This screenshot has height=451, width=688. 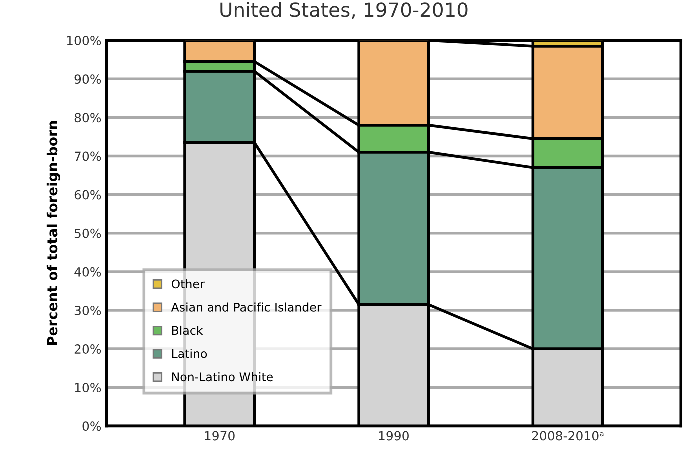 I want to click on legend-label: Non-Latino White, so click(x=222, y=377).